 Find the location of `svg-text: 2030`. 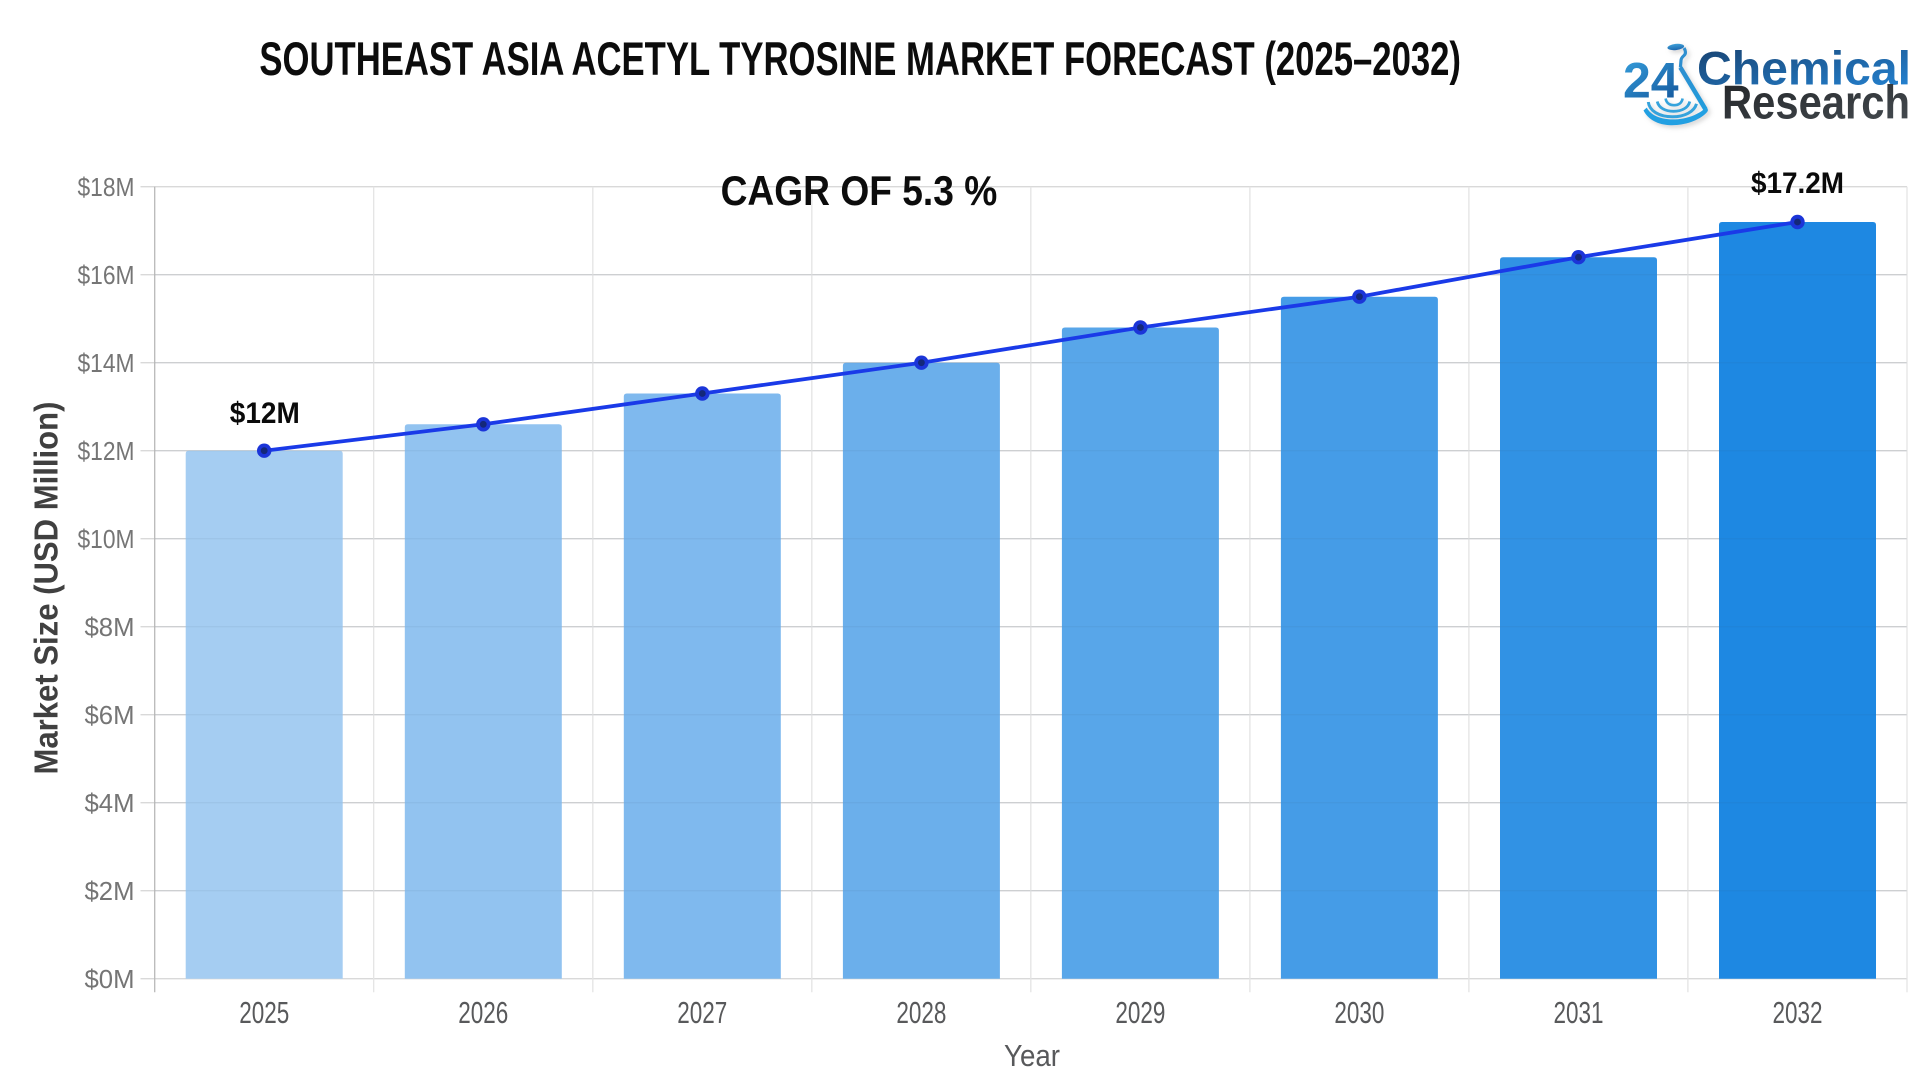

svg-text: 2030 is located at coordinates (1359, 1012).